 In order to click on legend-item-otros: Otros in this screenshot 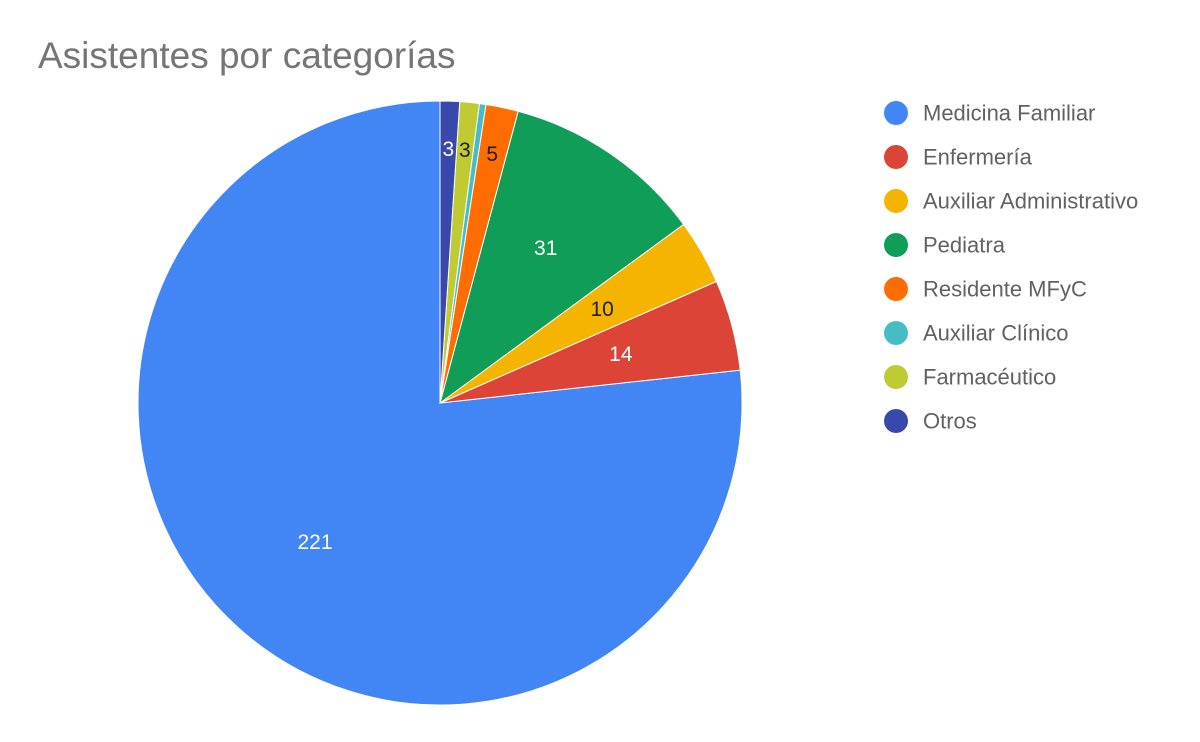, I will do `click(930, 421)`.